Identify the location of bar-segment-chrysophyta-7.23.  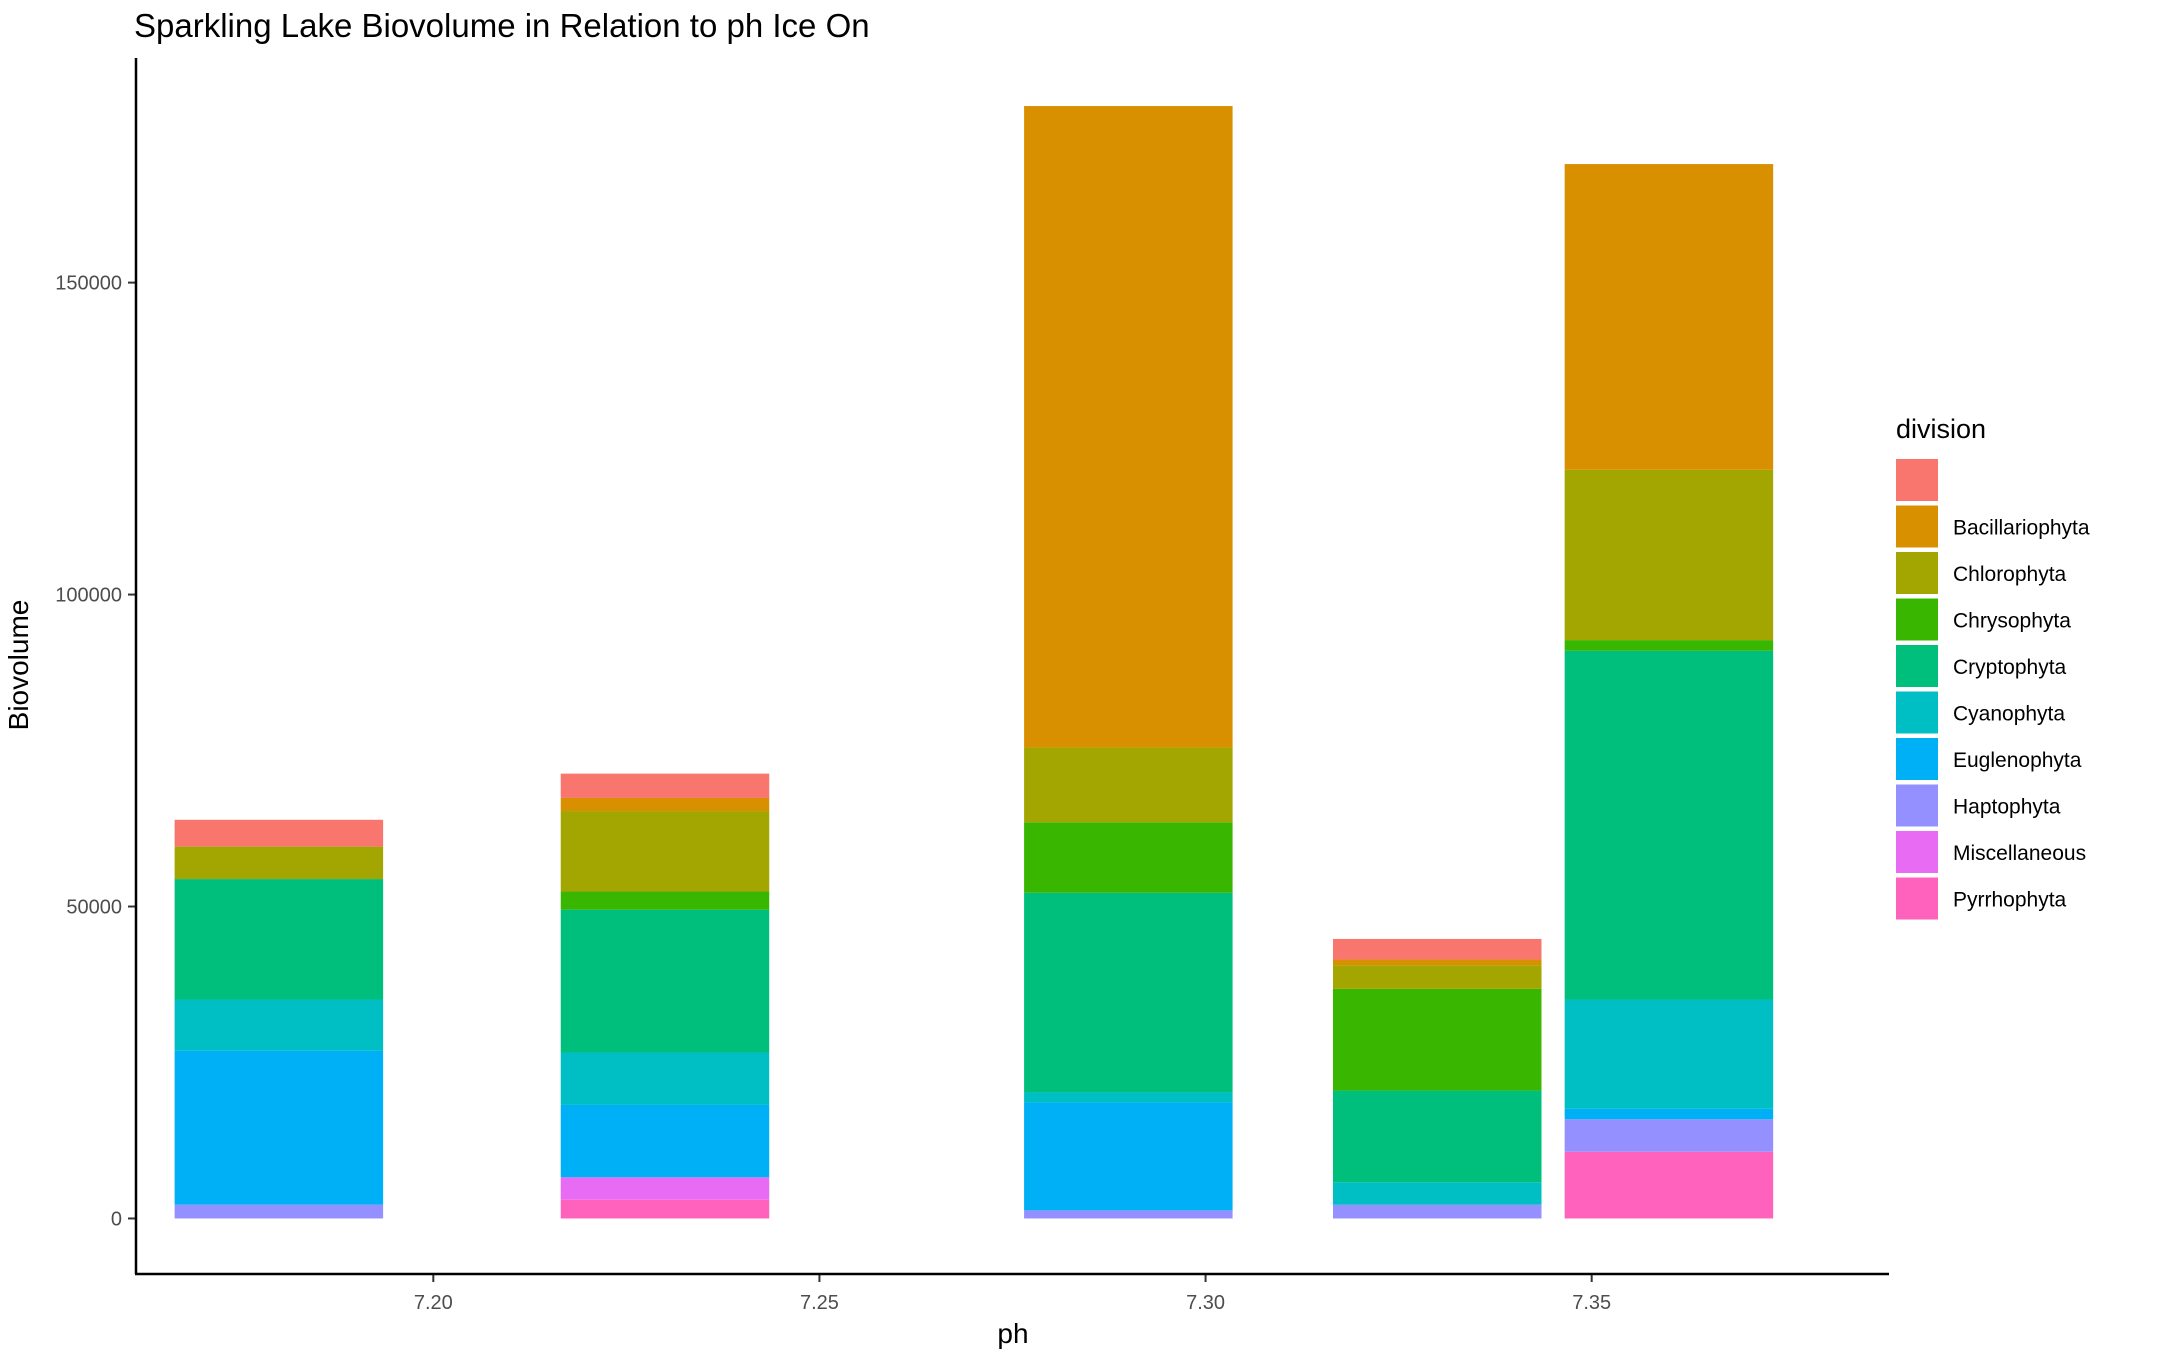
(665, 900).